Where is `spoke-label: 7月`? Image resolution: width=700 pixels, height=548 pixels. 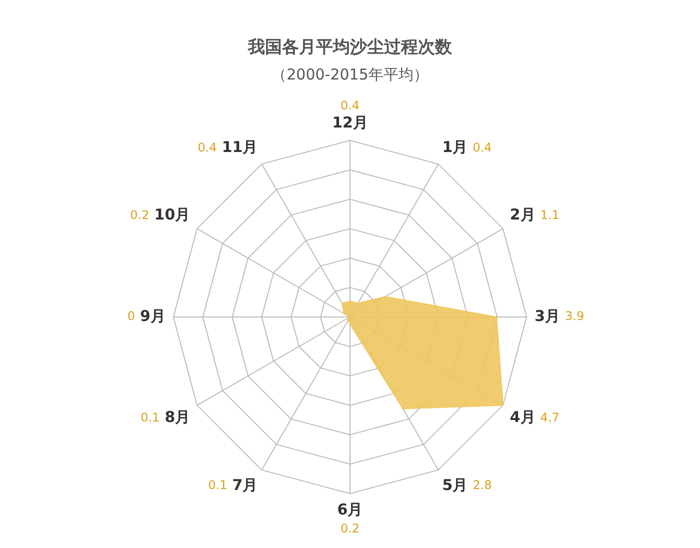 spoke-label: 7月 is located at coordinates (245, 485).